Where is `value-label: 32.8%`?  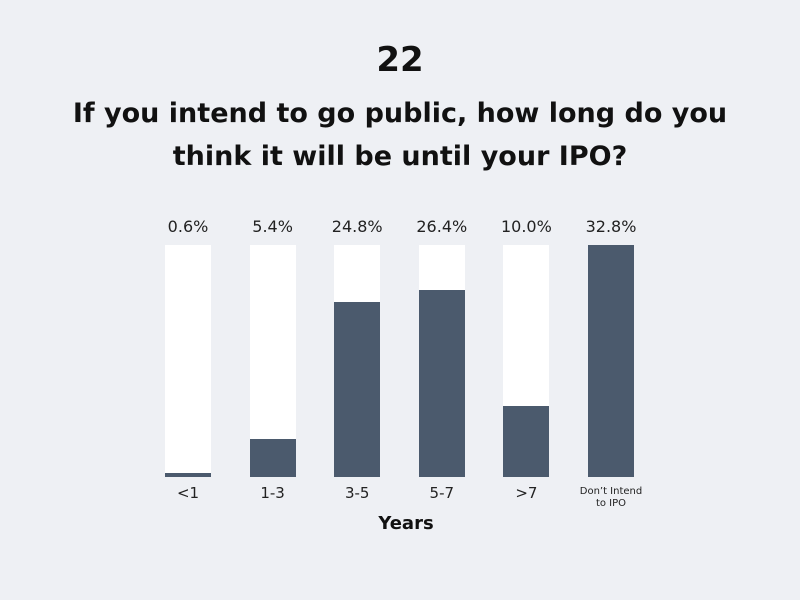 value-label: 32.8% is located at coordinates (611, 226).